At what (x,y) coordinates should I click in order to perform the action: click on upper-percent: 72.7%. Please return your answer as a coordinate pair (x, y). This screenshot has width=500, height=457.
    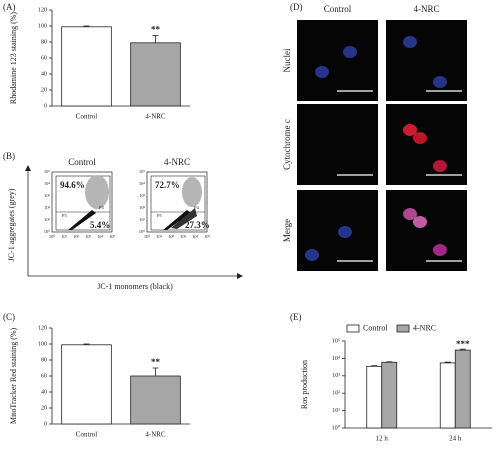
    Looking at the image, I should click on (167, 185).